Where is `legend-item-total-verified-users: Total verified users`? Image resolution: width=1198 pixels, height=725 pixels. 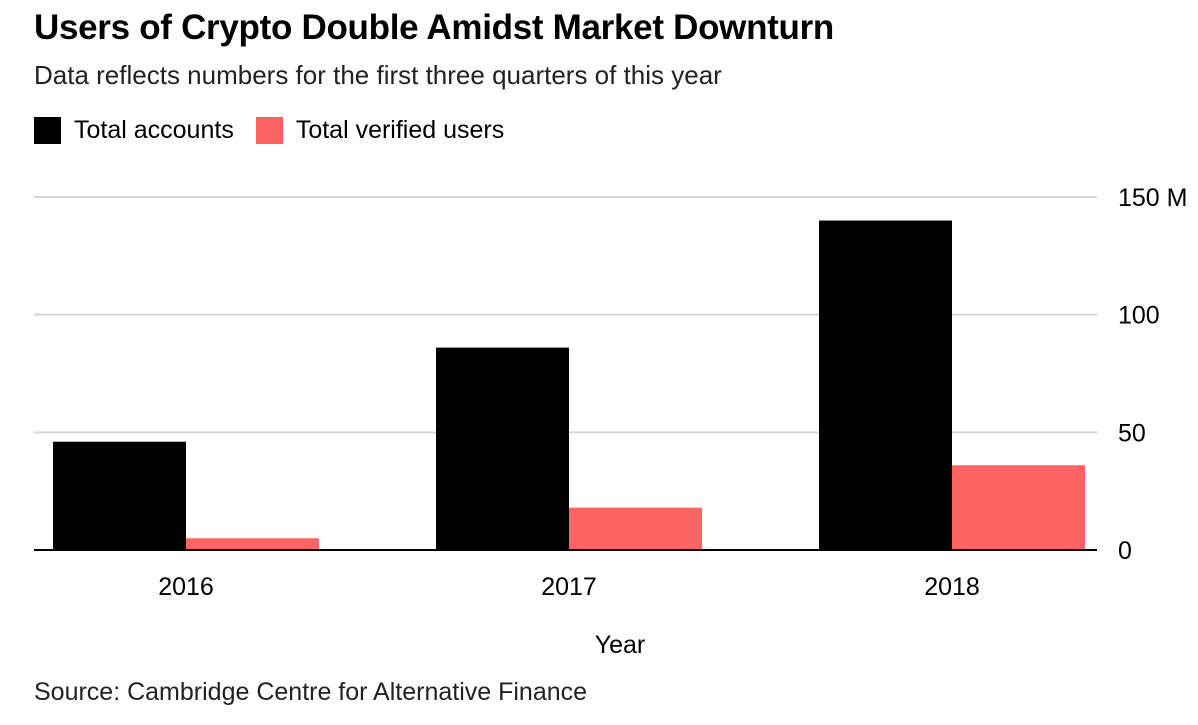 legend-item-total-verified-users: Total verified users is located at coordinates (380, 130).